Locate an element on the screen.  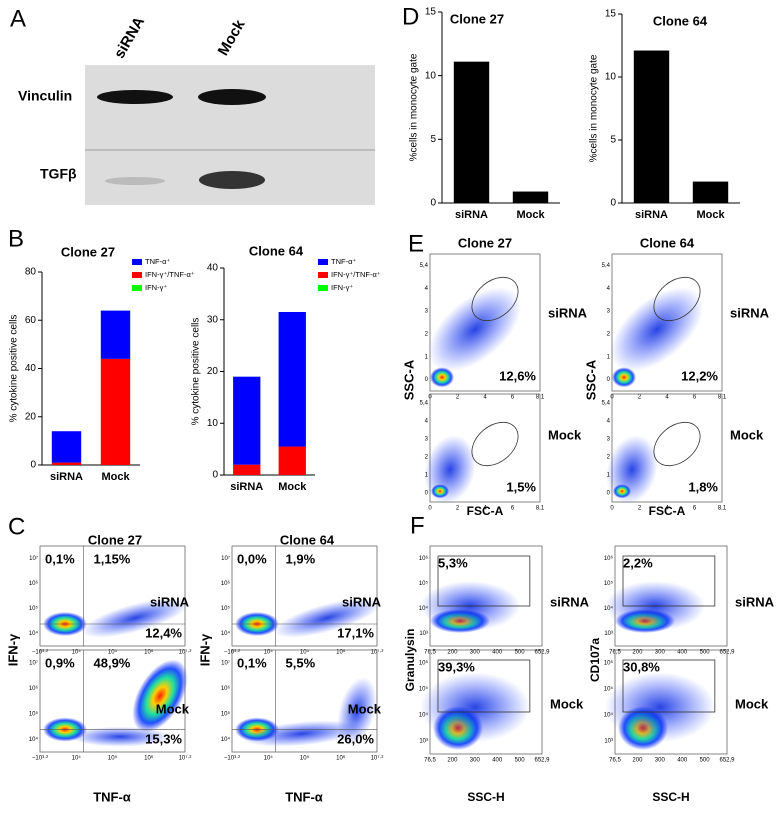
x-tick-label: 76,5 is located at coordinates (615, 761).